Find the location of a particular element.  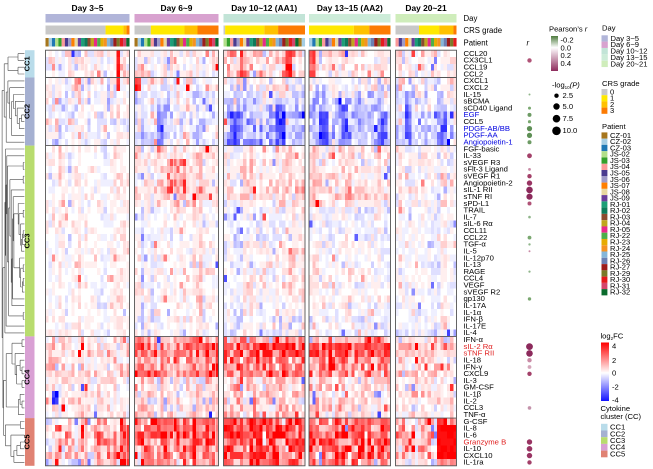

svg-text: CXCL2 is located at coordinates (476, 87).